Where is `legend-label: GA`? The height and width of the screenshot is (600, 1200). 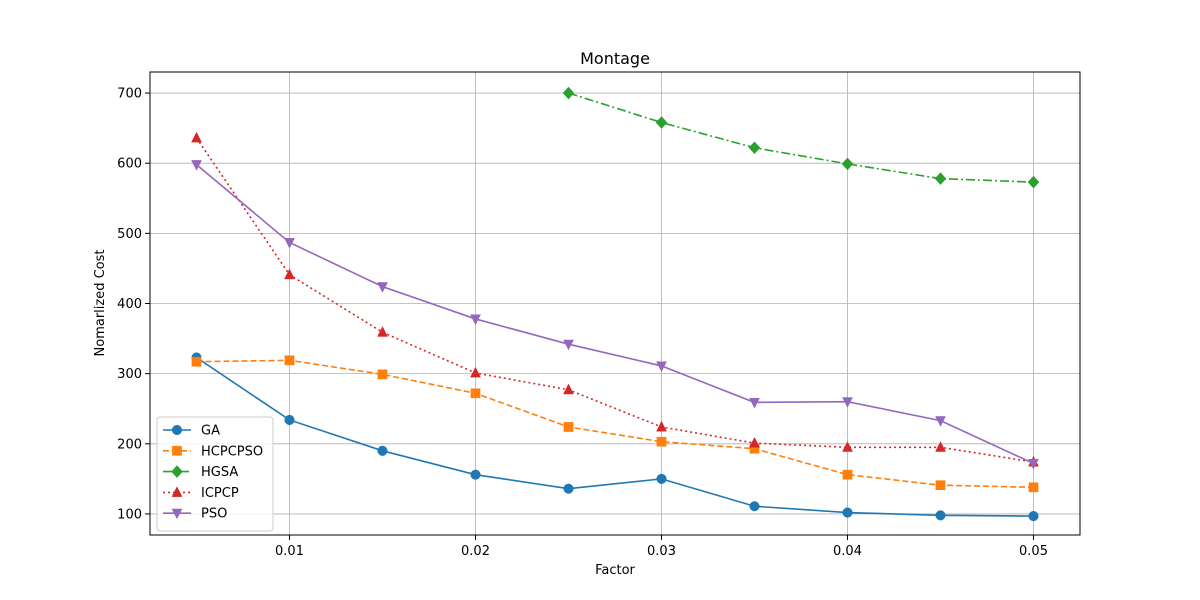 legend-label: GA is located at coordinates (210, 431).